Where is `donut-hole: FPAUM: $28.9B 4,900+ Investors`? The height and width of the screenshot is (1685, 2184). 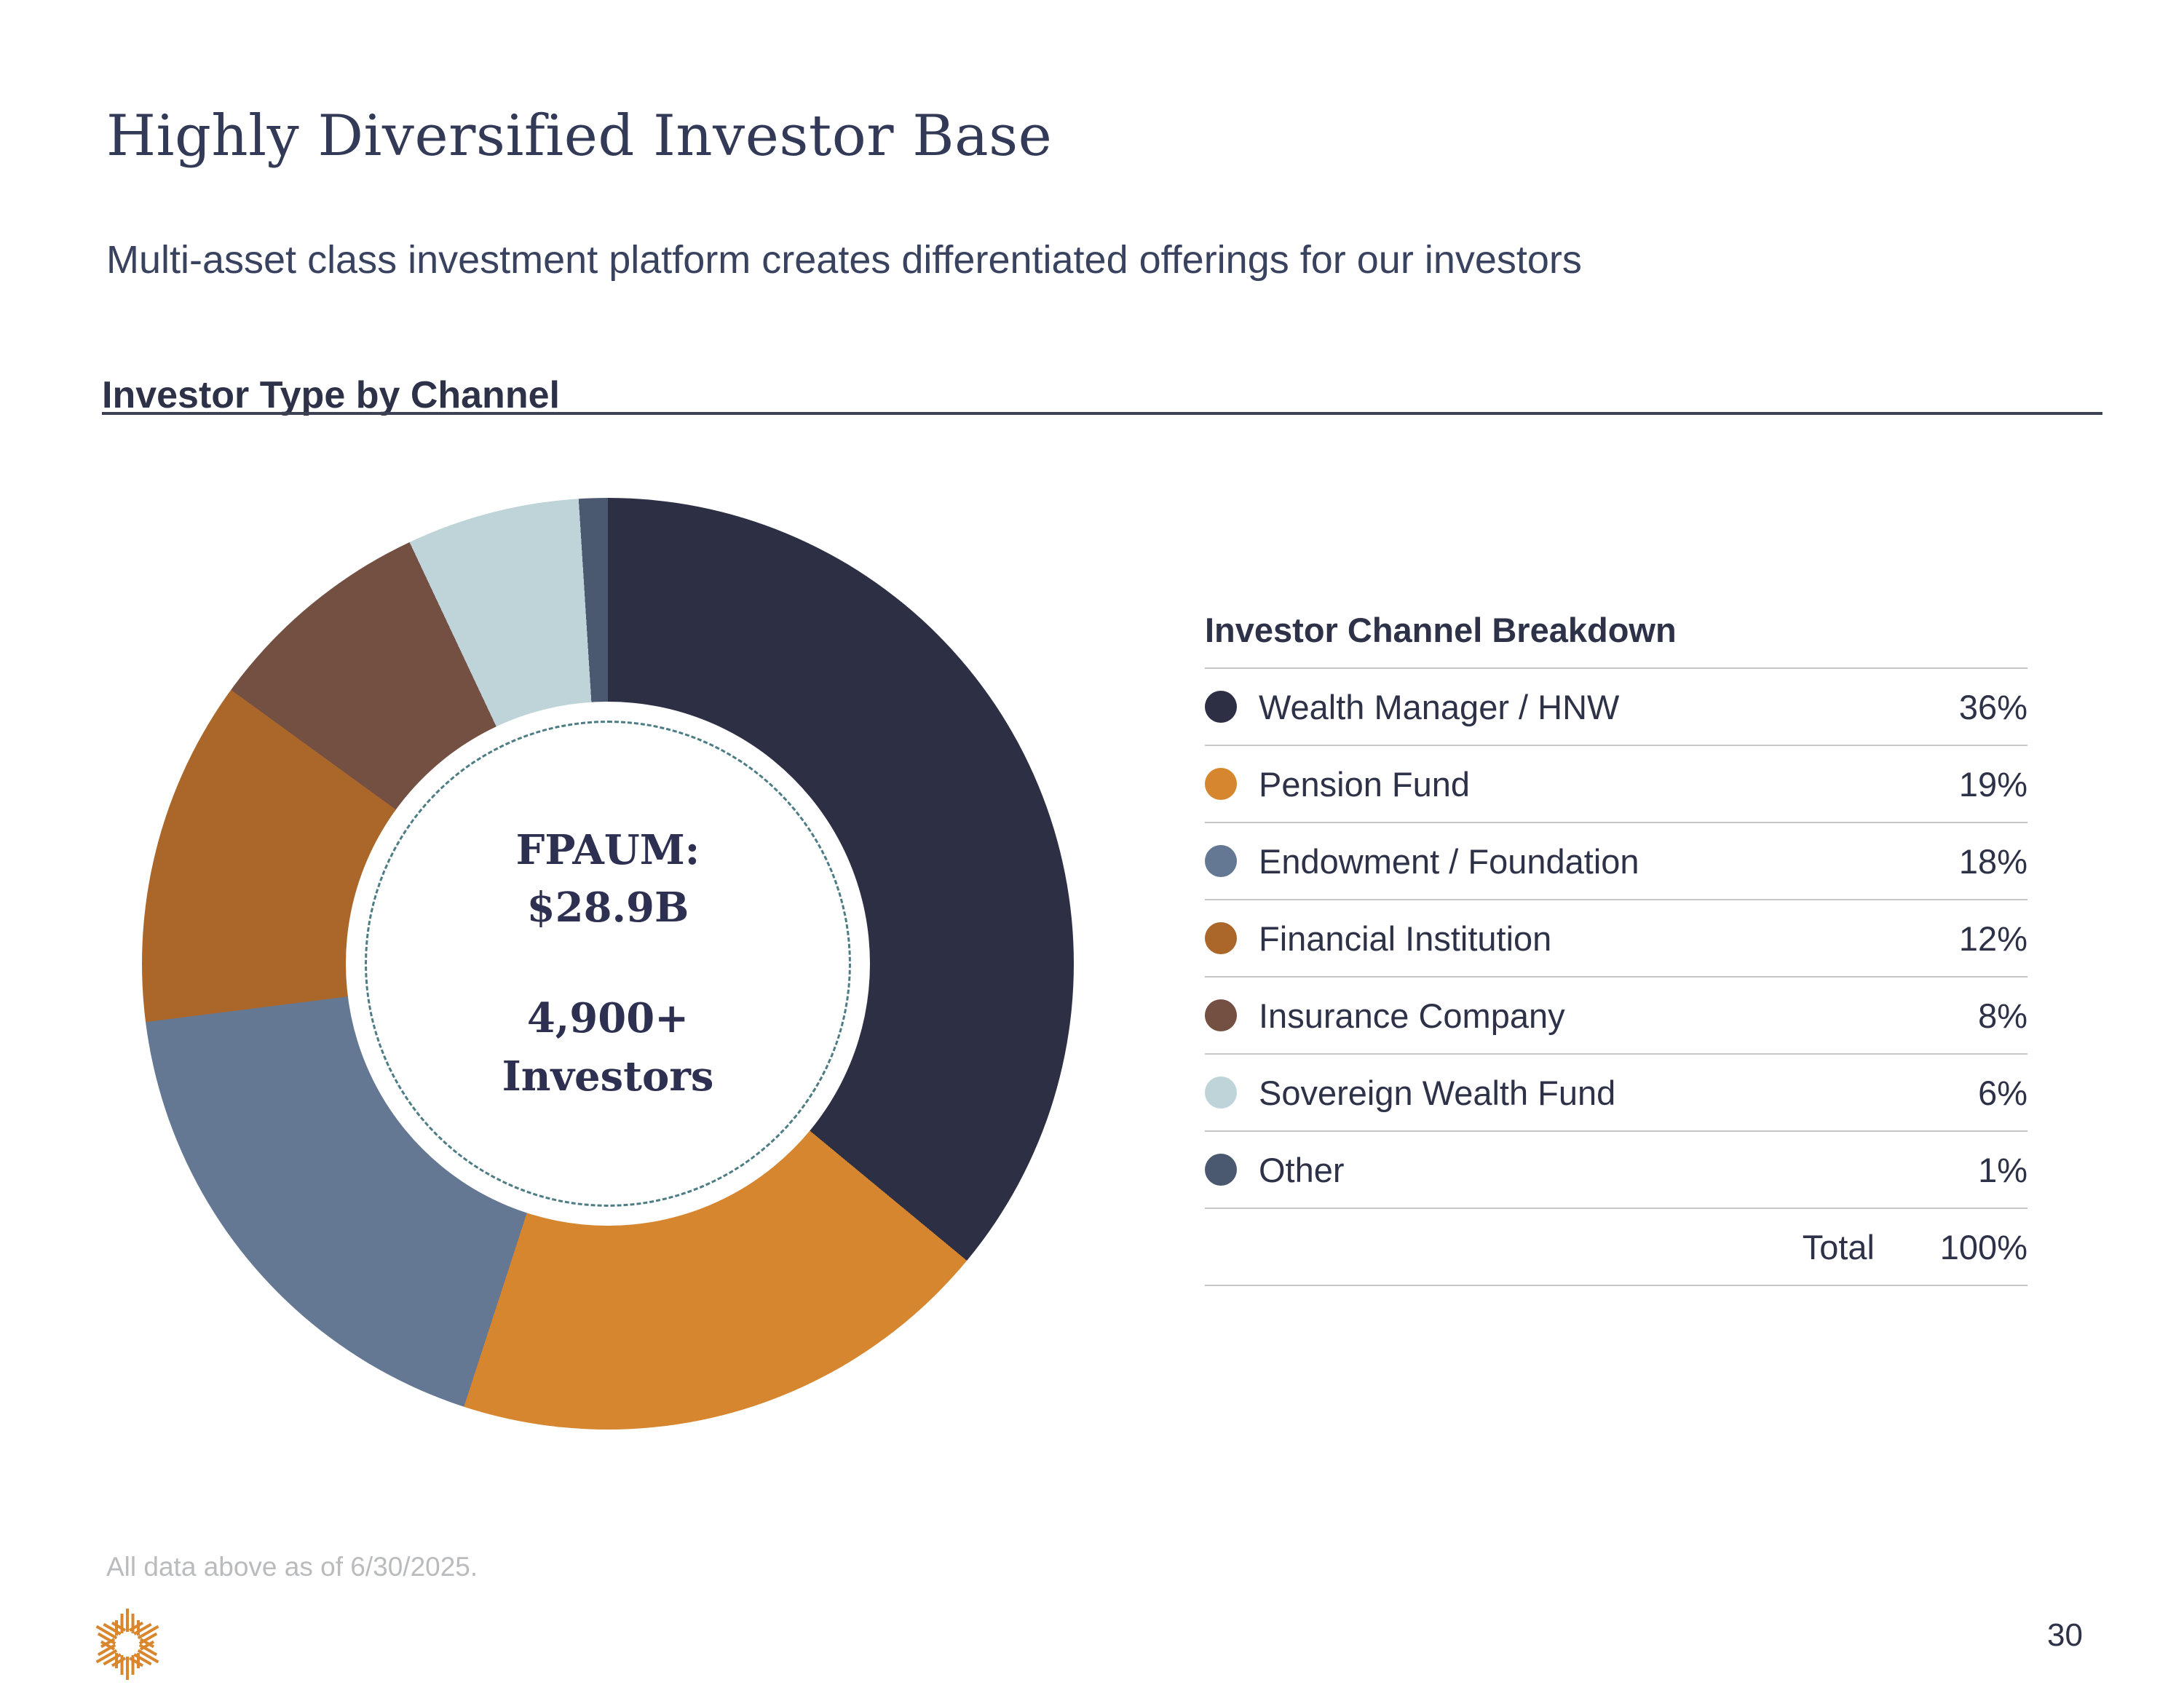
donut-hole: FPAUM: $28.9B 4,900+ Investors is located at coordinates (608, 964).